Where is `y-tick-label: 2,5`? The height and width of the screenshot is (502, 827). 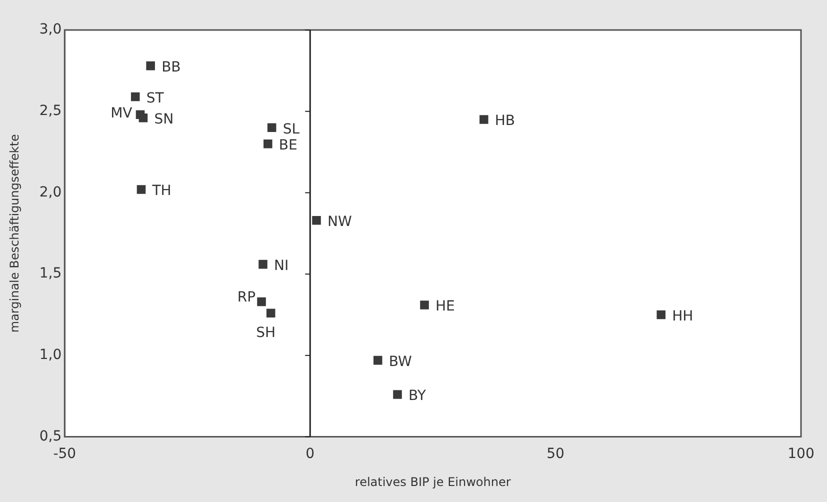
y-tick-label: 2,5 is located at coordinates (50, 111).